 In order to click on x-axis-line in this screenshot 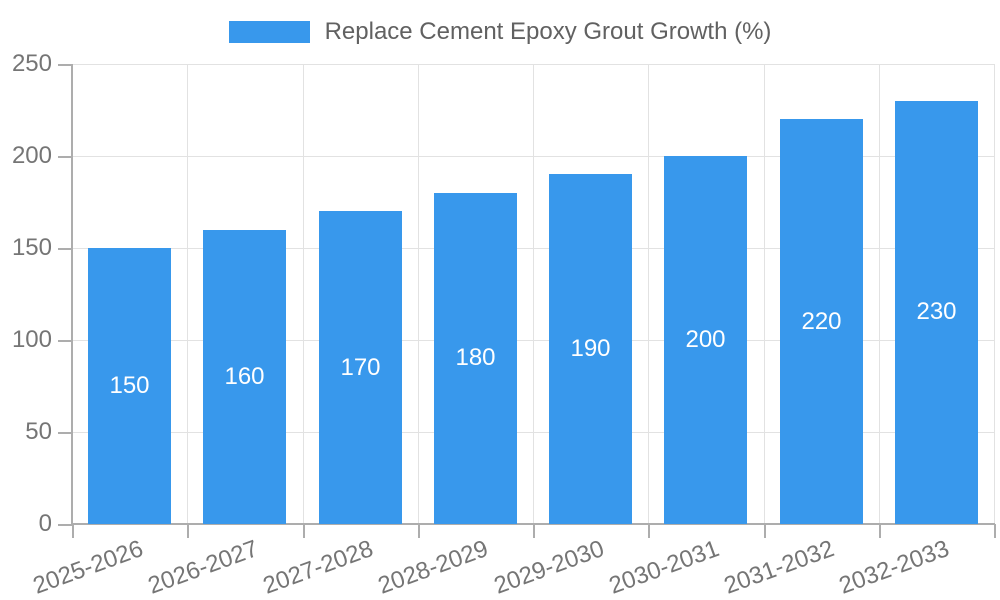, I will do `click(533, 524)`.